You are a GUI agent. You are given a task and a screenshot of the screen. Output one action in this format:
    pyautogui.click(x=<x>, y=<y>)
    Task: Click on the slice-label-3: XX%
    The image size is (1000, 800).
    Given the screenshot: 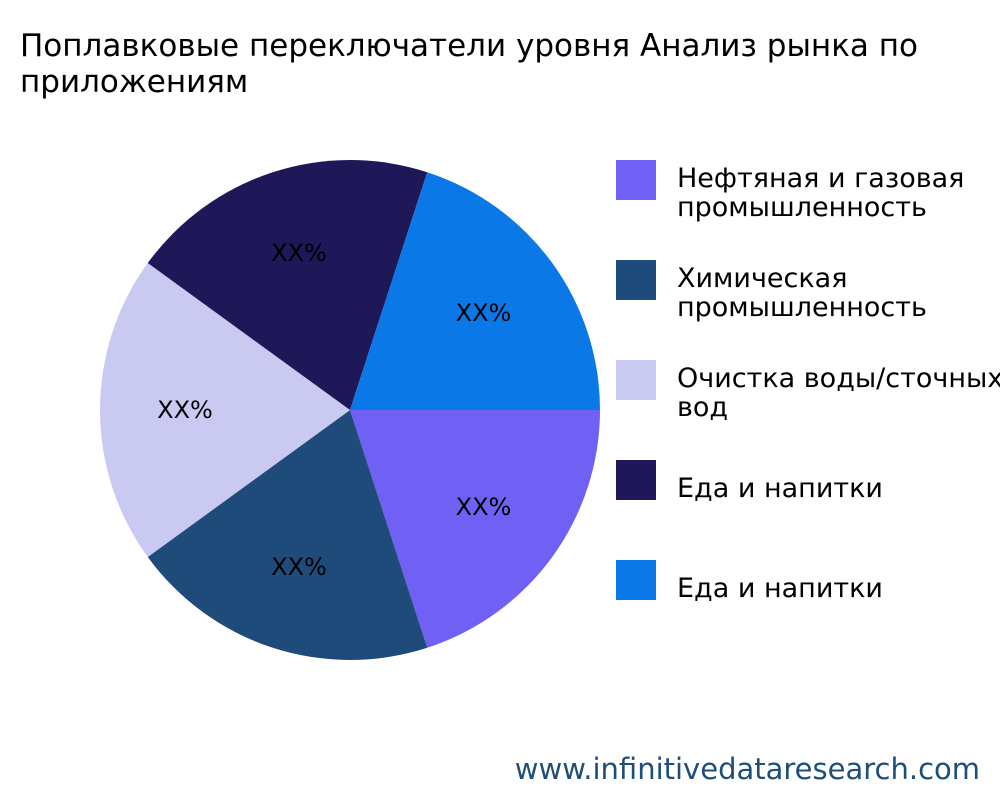 What is the action you would take?
    pyautogui.click(x=299, y=253)
    